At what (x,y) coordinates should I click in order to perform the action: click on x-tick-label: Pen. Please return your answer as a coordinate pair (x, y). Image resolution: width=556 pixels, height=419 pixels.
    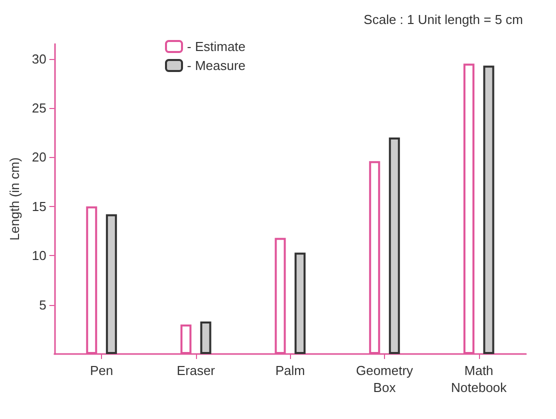
    Looking at the image, I should click on (102, 370).